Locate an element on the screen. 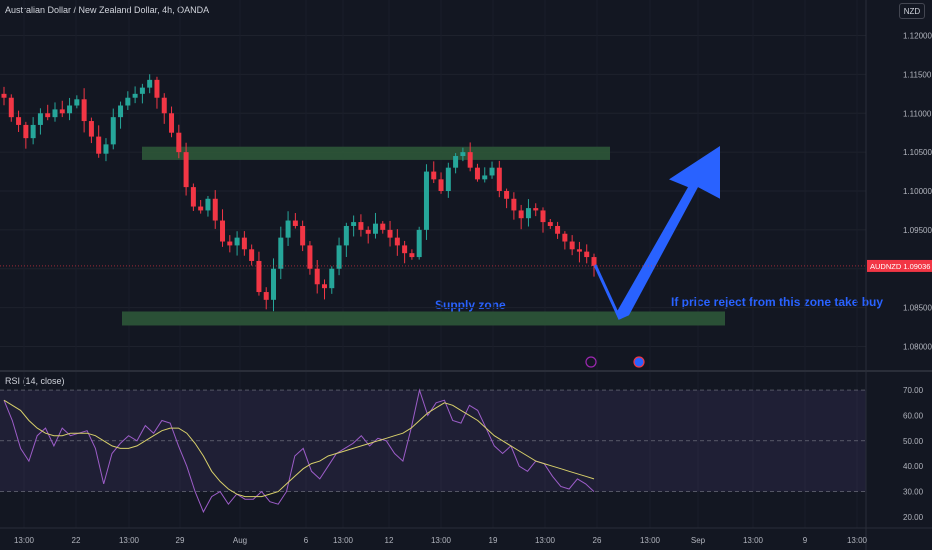 This screenshot has width=932, height=550. projection-arrow is located at coordinates (656, 233).